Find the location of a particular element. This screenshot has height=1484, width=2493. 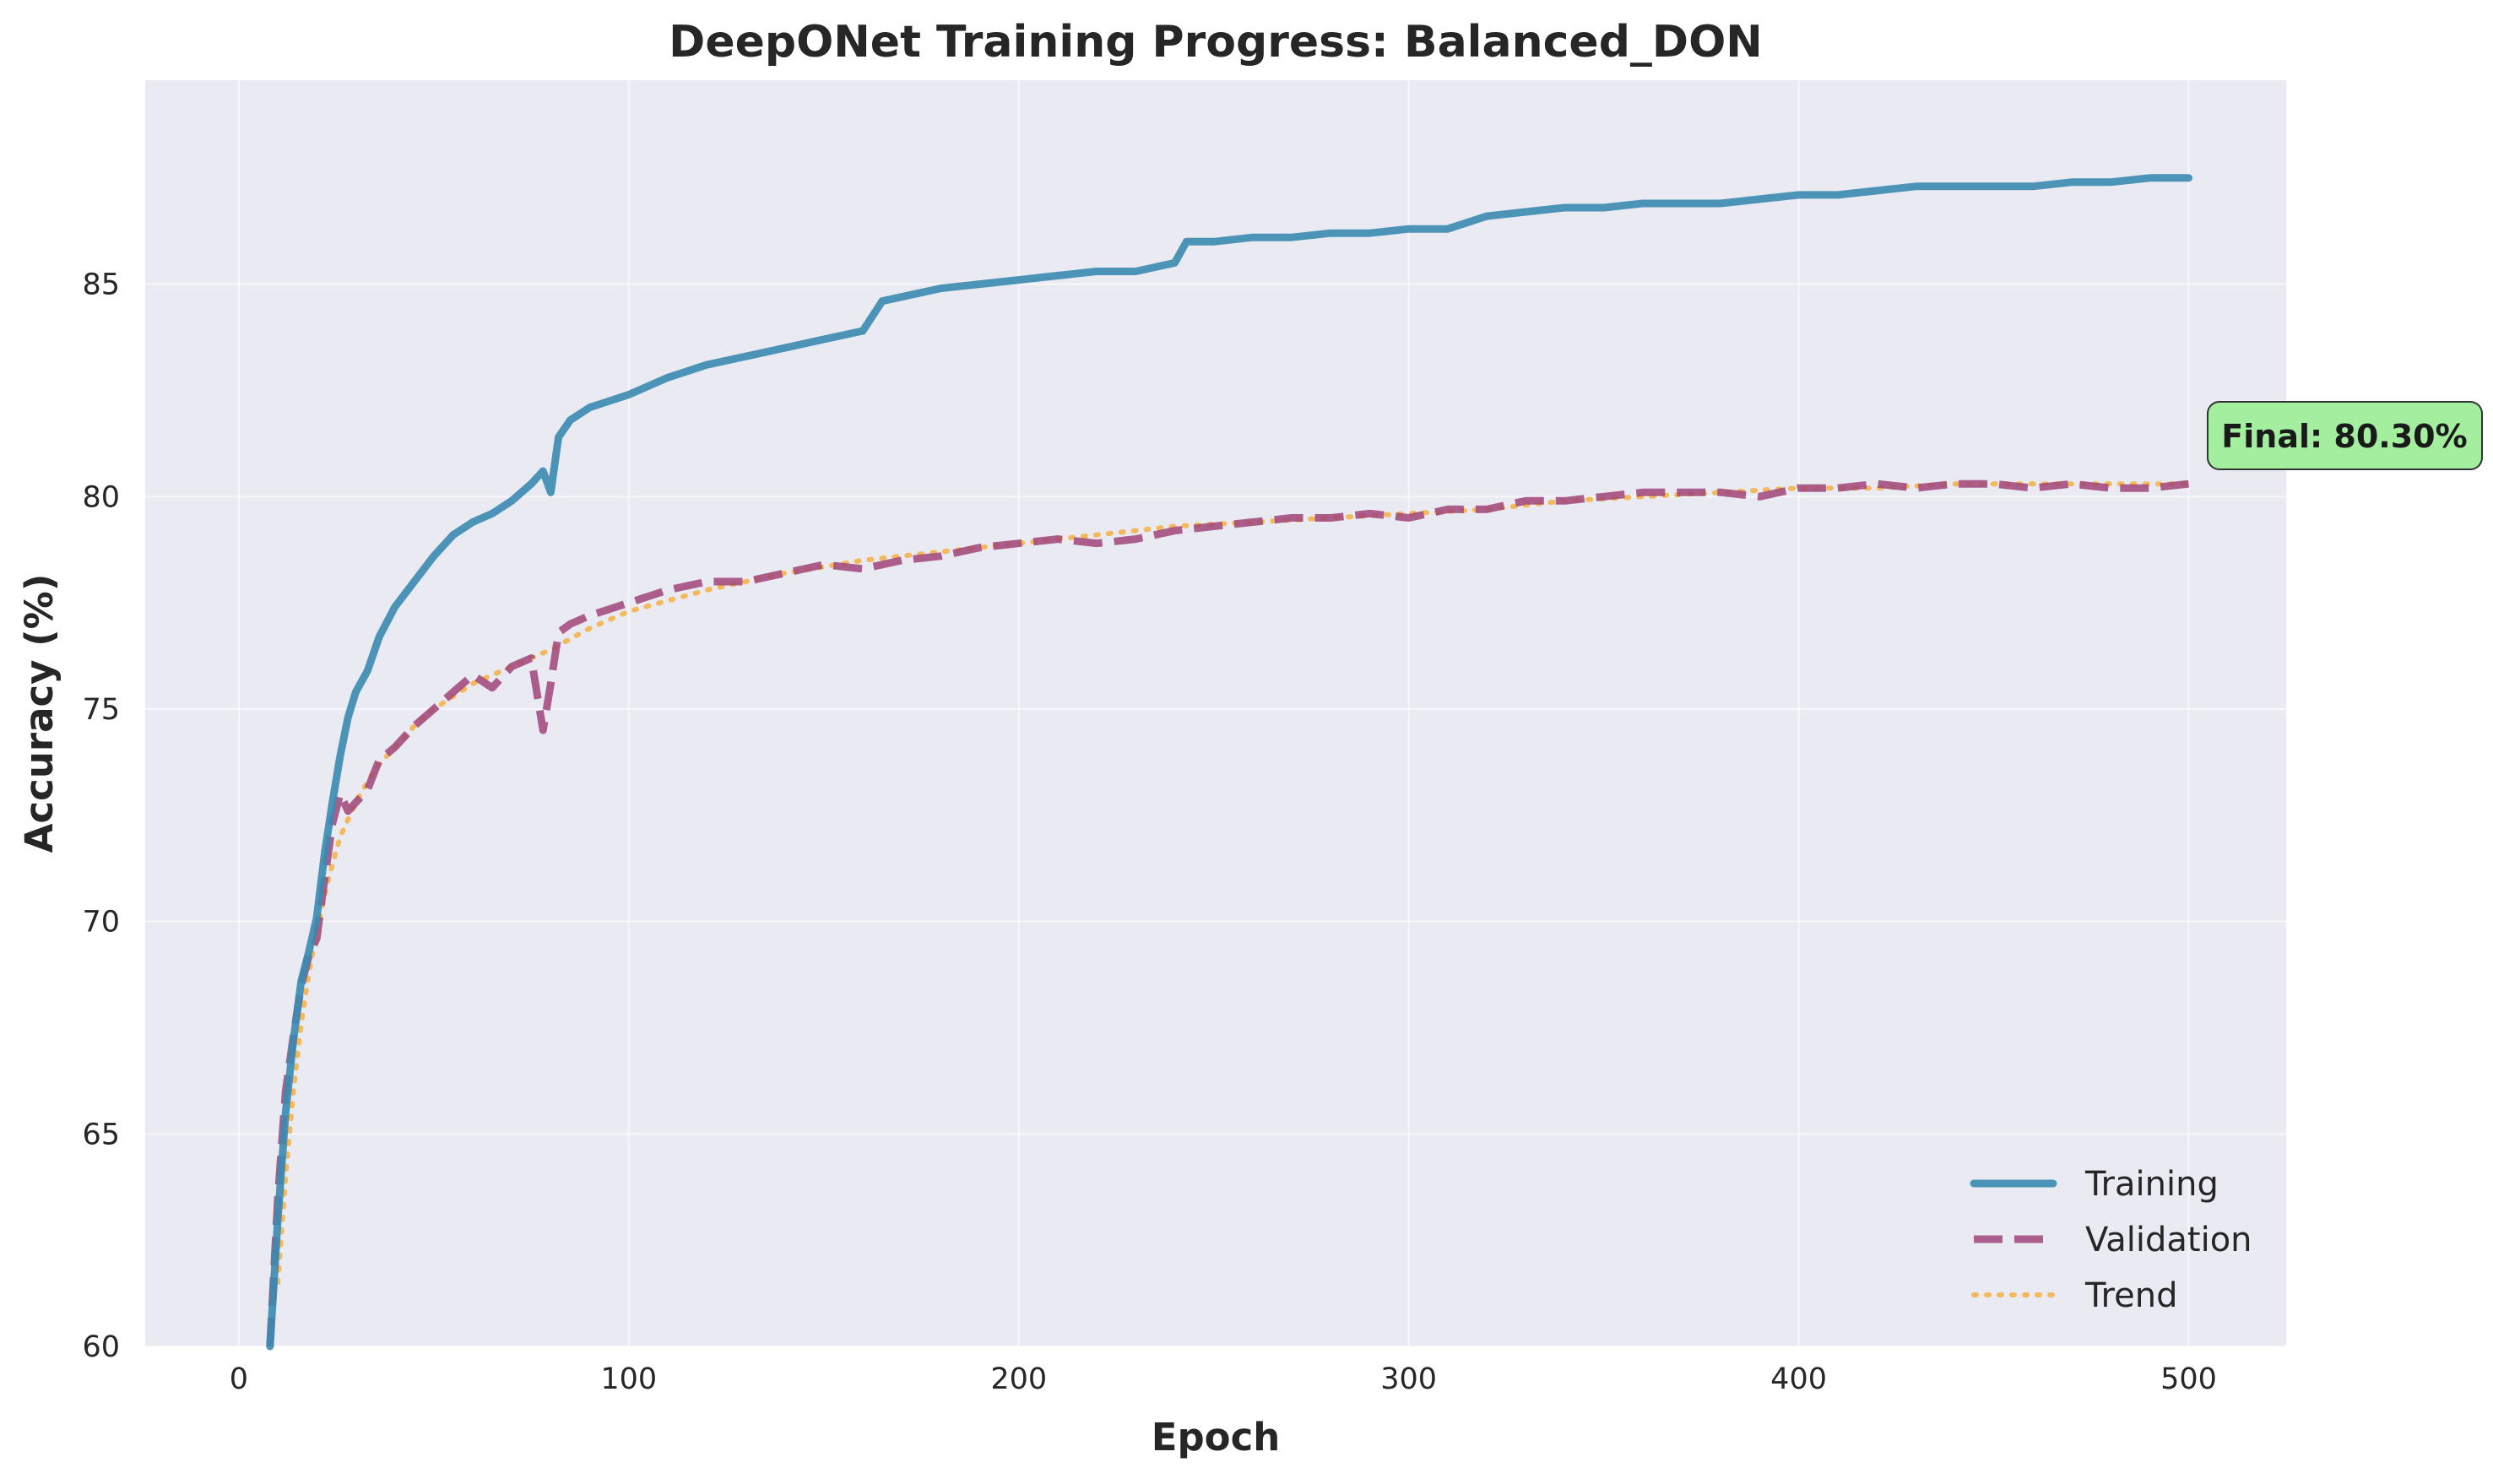

y-tick-label: 60 is located at coordinates (101, 1347).